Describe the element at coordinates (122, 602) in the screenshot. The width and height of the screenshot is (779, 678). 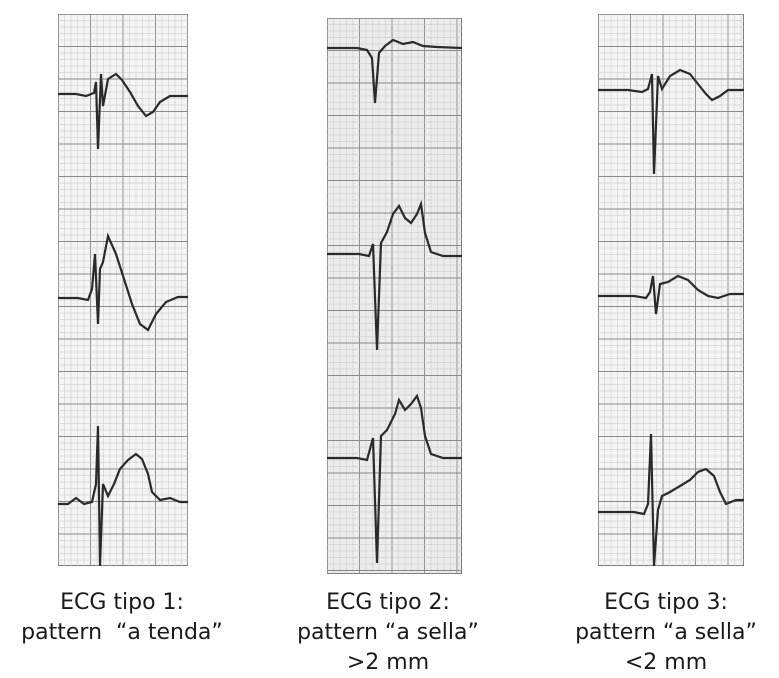
I see `caption-line: ECG tipo 1:` at that location.